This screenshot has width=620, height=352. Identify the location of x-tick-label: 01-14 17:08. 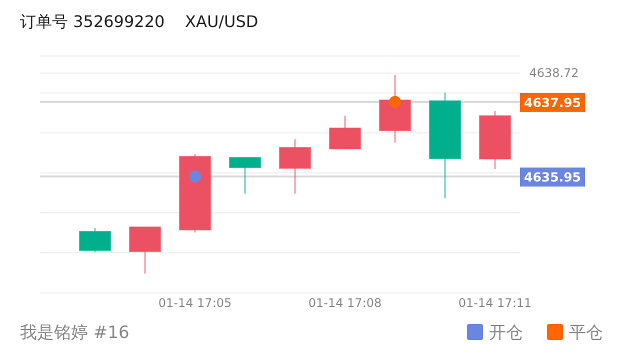
(345, 303).